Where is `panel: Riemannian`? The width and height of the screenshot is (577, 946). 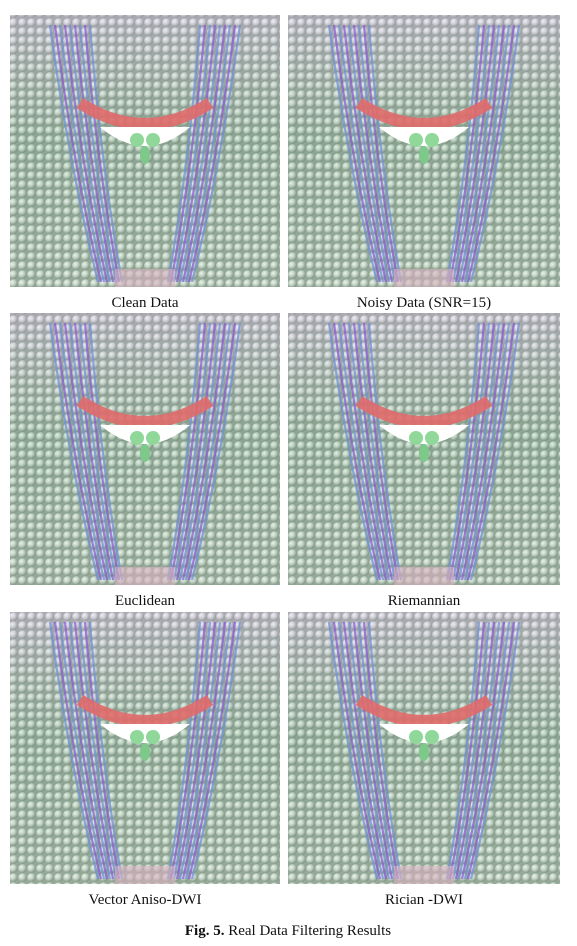
panel: Riemannian is located at coordinates (424, 461).